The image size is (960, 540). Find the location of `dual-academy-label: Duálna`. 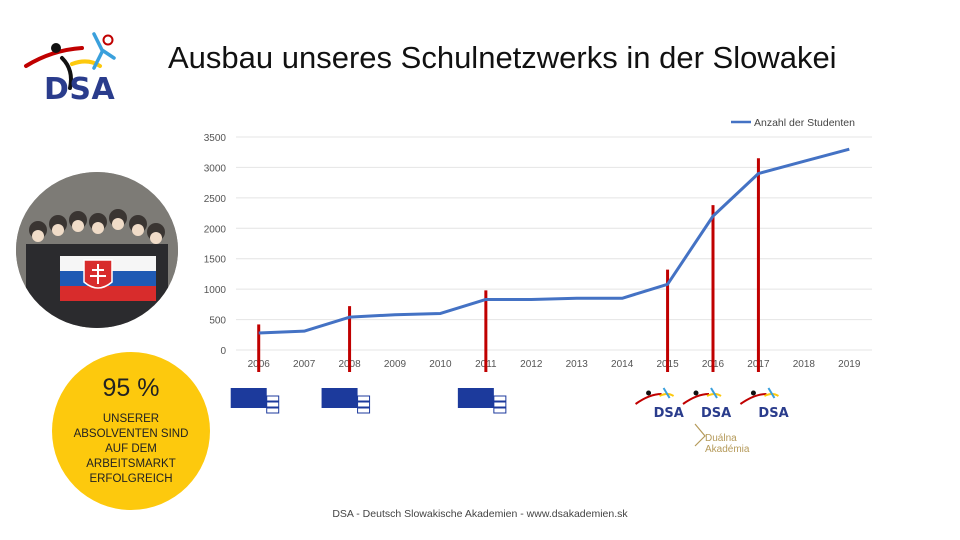

dual-academy-label: Duálna is located at coordinates (721, 438).